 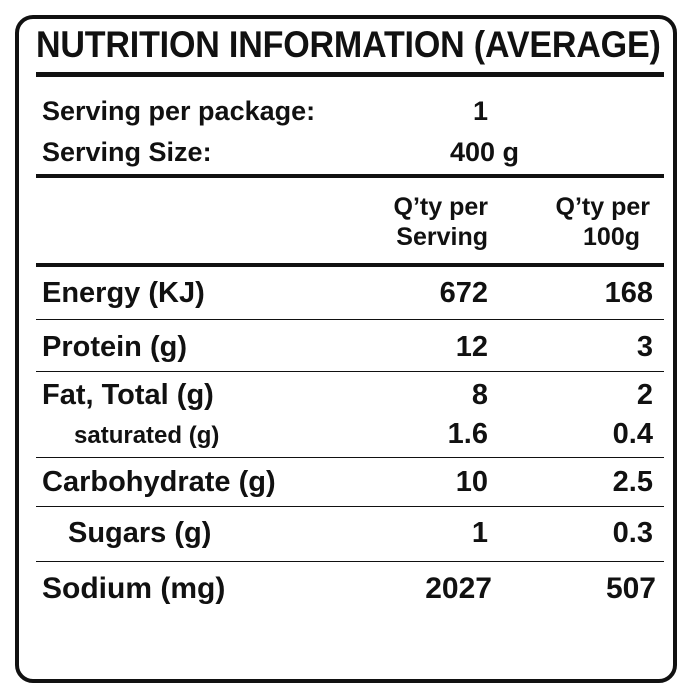 I want to click on row-sugars-per-100g: 0.3, so click(x=632, y=533).